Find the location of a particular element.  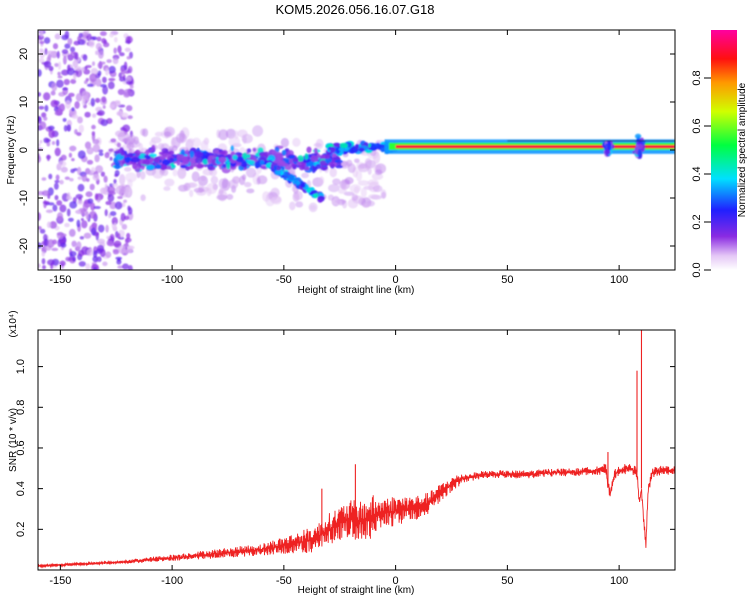

colorbar-tick-label: 0.0 is located at coordinates (697, 269).